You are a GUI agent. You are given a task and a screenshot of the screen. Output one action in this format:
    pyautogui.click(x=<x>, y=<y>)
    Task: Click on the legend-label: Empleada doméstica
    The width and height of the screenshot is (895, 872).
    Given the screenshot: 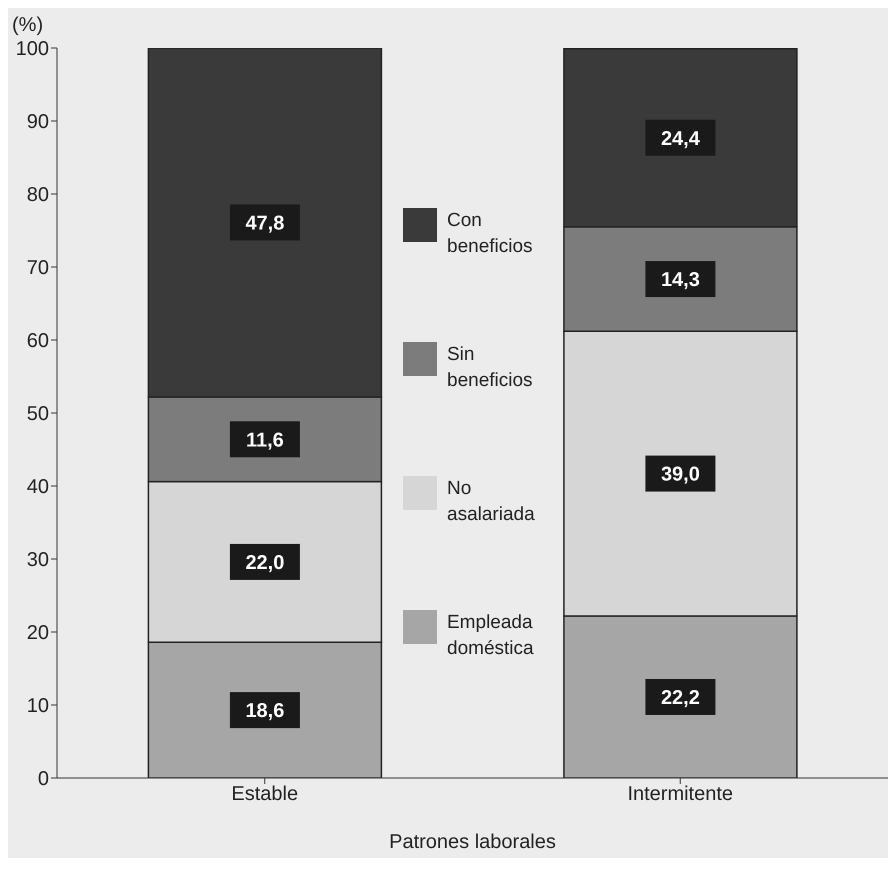 What is the action you would take?
    pyautogui.click(x=491, y=636)
    